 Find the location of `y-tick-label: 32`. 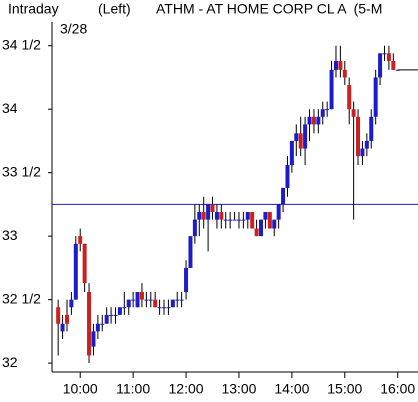

y-tick-label: 32 is located at coordinates (10, 362).